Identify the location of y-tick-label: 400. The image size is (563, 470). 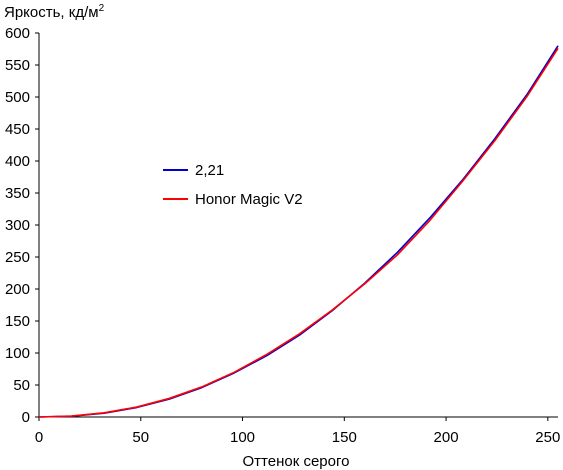
(17, 161).